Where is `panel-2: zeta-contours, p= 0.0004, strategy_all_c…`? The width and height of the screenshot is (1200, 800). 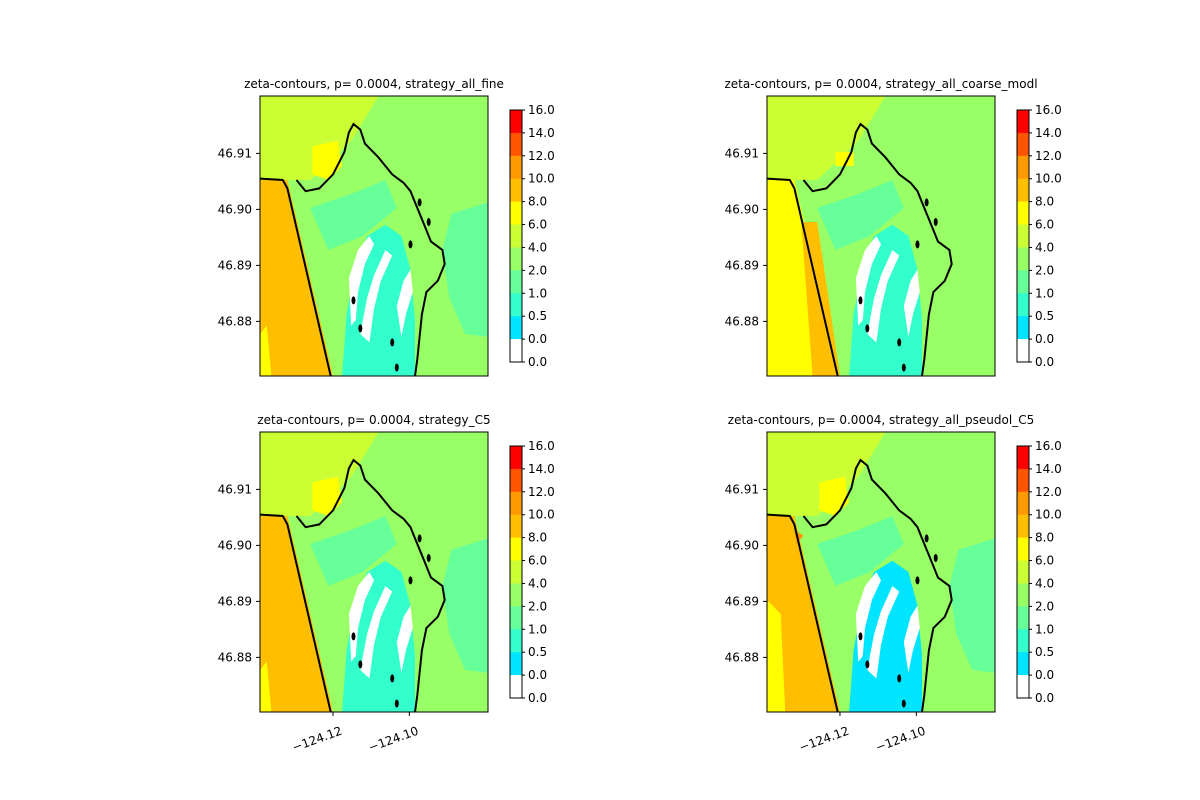 panel-2: zeta-contours, p= 0.0004, strategy_all_c… is located at coordinates (893, 227).